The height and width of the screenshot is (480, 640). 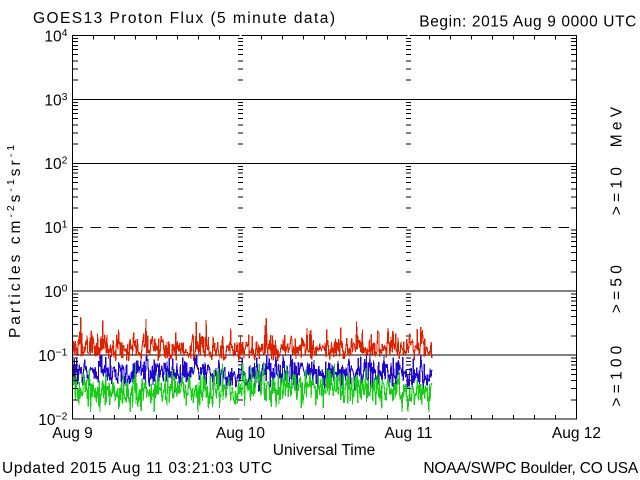 I want to click on svg-text: Particles cm-2s-1sr-1, so click(x=14, y=240).